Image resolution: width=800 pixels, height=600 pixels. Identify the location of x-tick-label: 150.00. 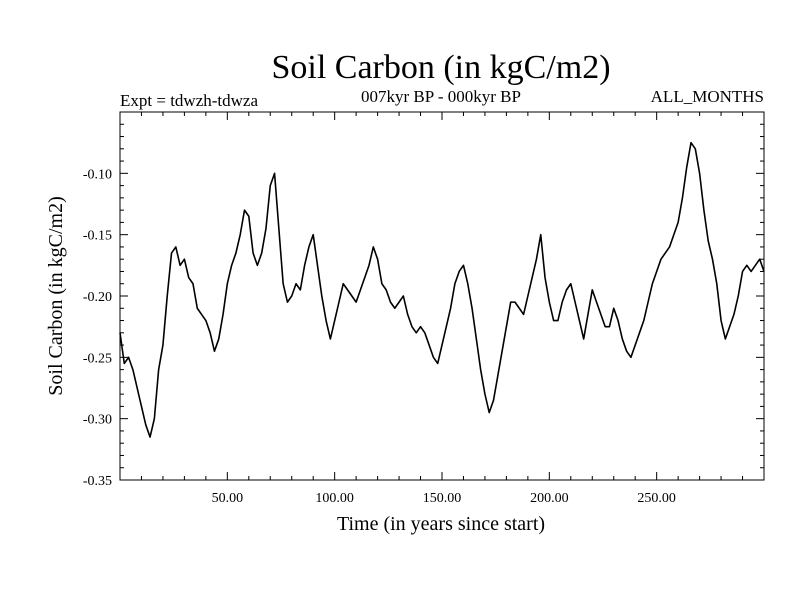
(442, 498).